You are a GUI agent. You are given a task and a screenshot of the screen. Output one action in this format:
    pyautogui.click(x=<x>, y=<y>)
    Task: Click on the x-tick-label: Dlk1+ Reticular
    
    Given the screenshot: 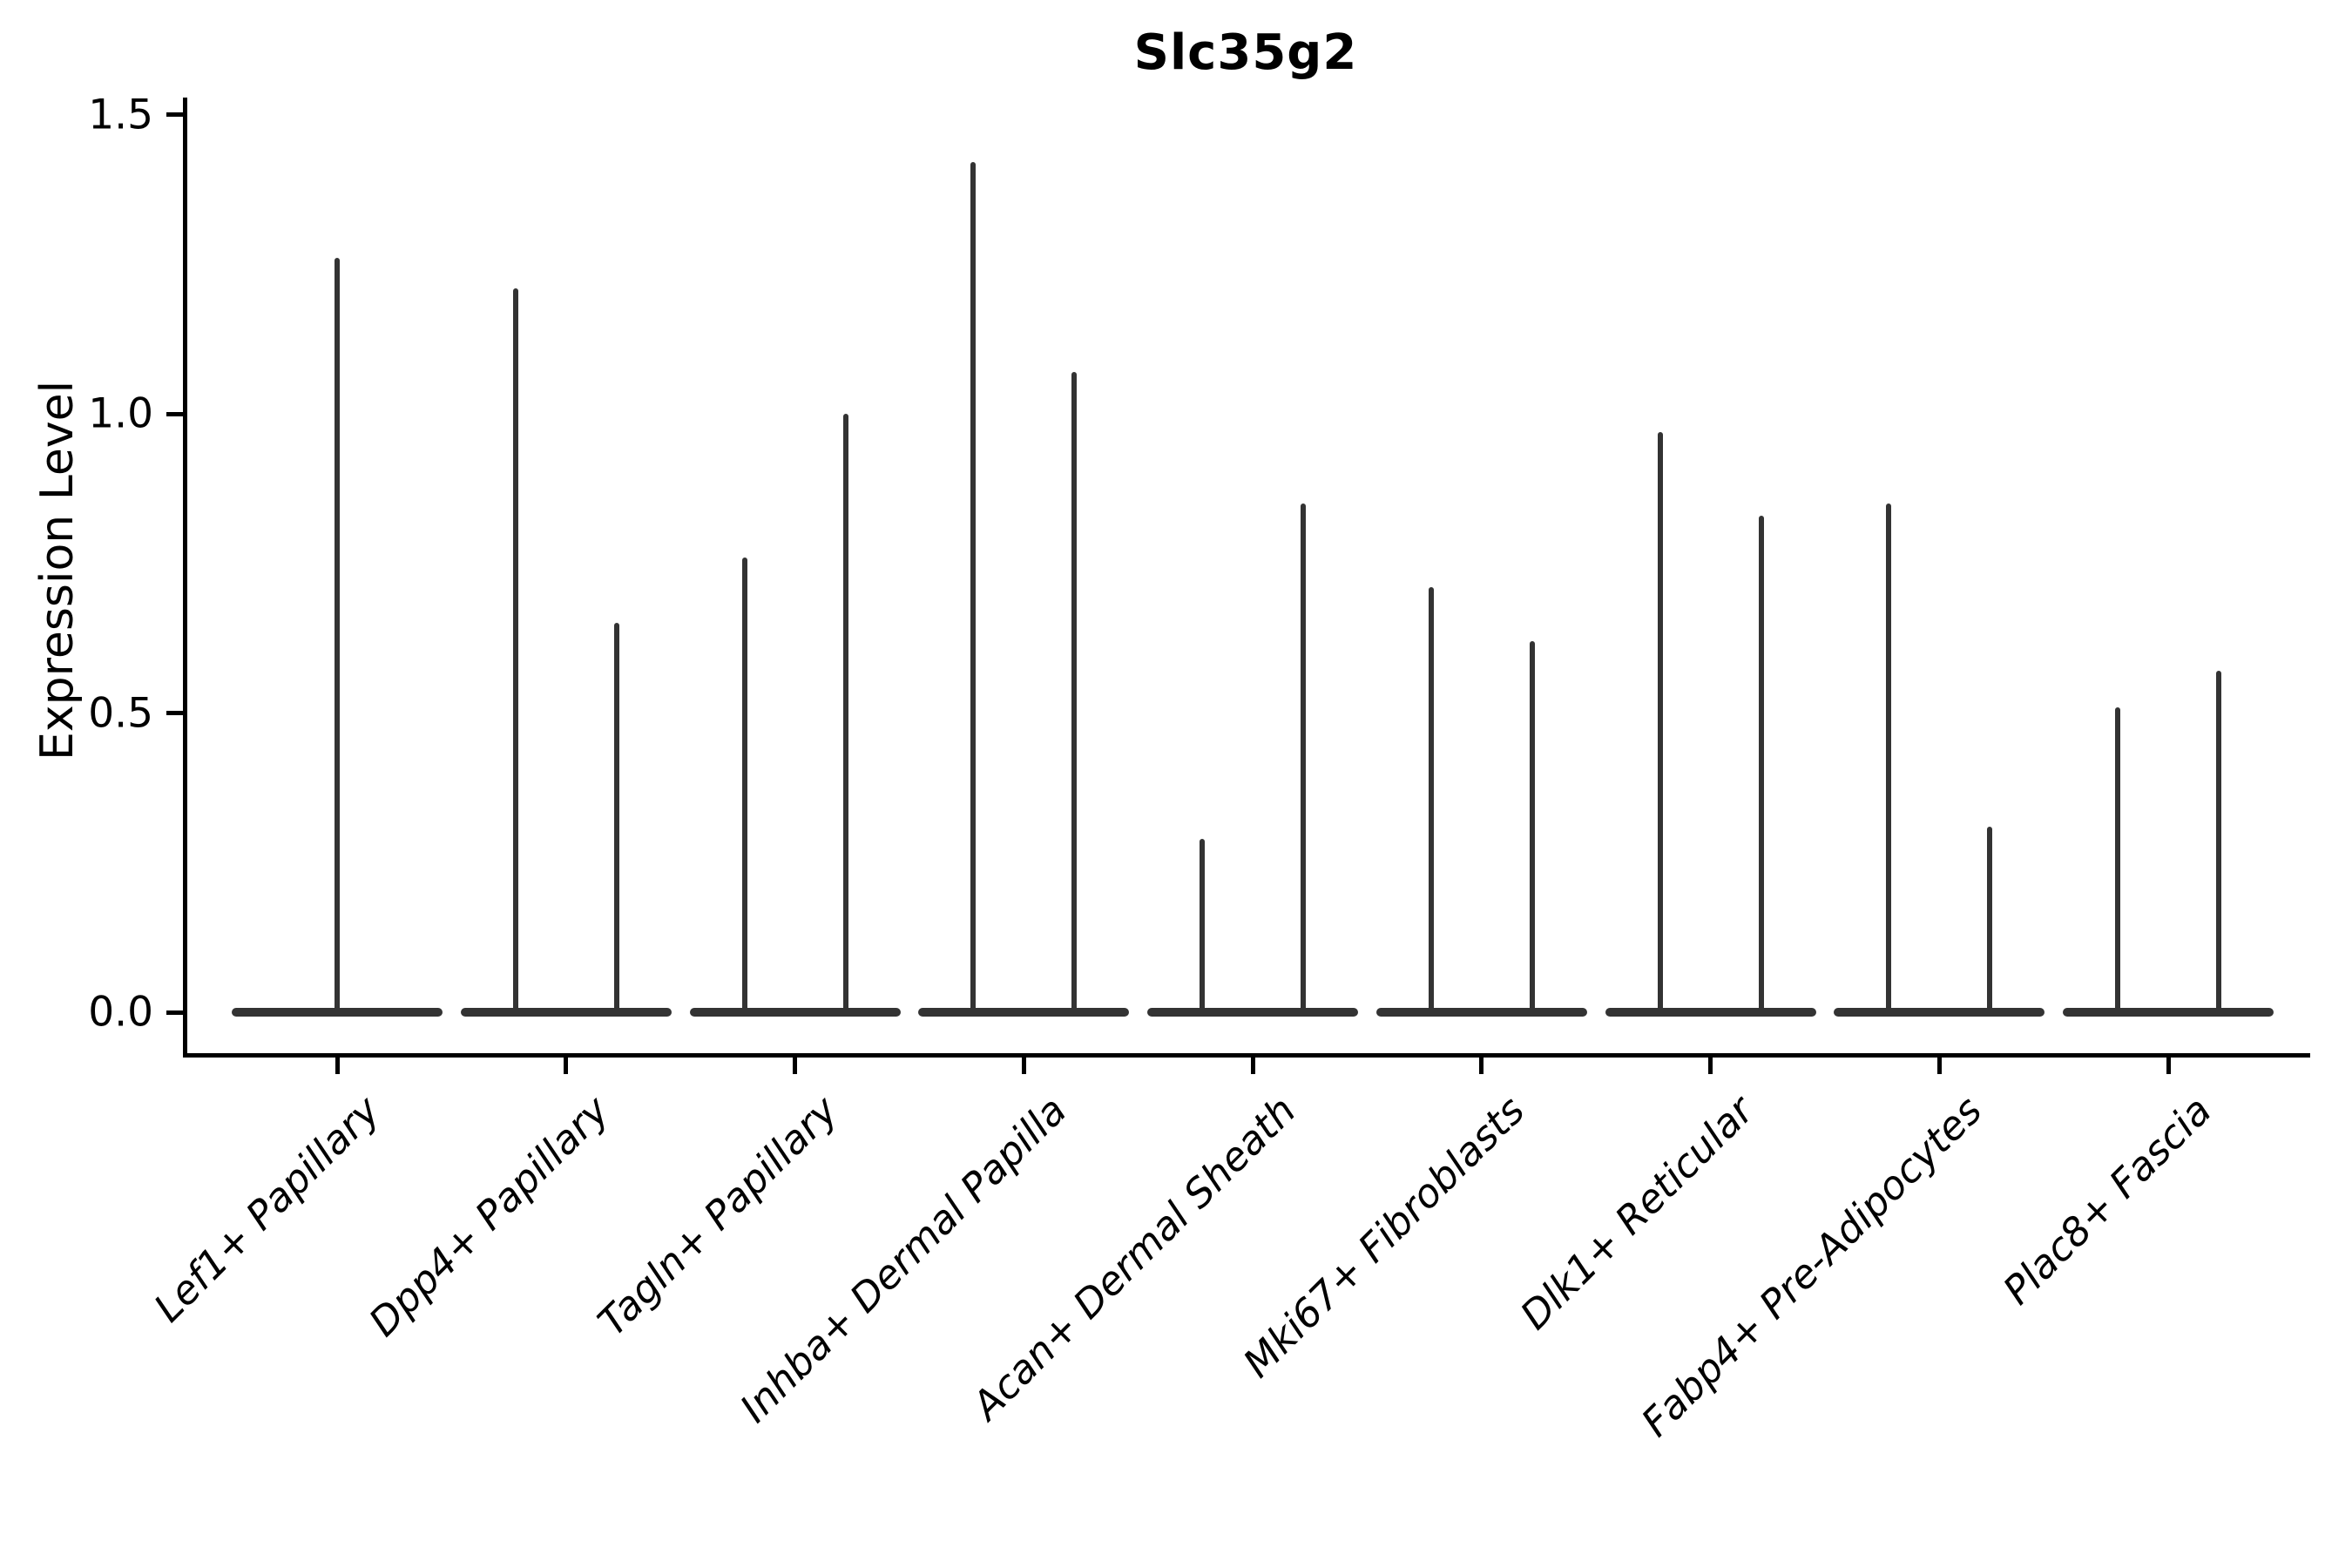 What is the action you would take?
    pyautogui.click(x=1636, y=1213)
    